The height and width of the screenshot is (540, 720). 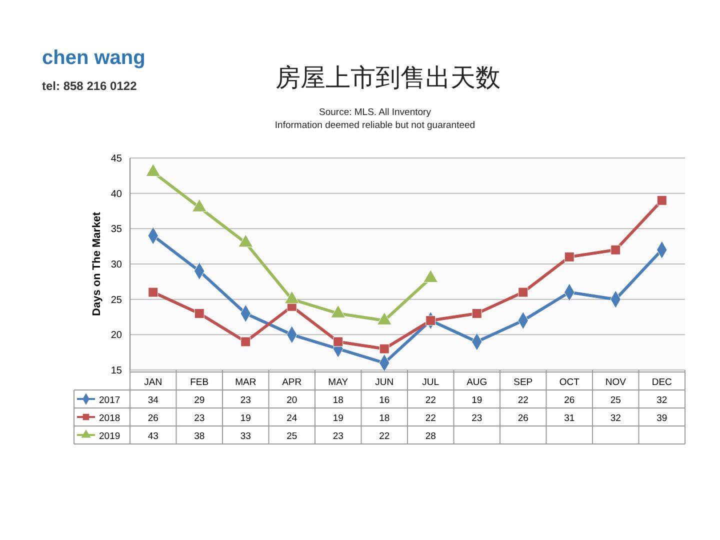 I want to click on data-label: 28, so click(x=430, y=436).